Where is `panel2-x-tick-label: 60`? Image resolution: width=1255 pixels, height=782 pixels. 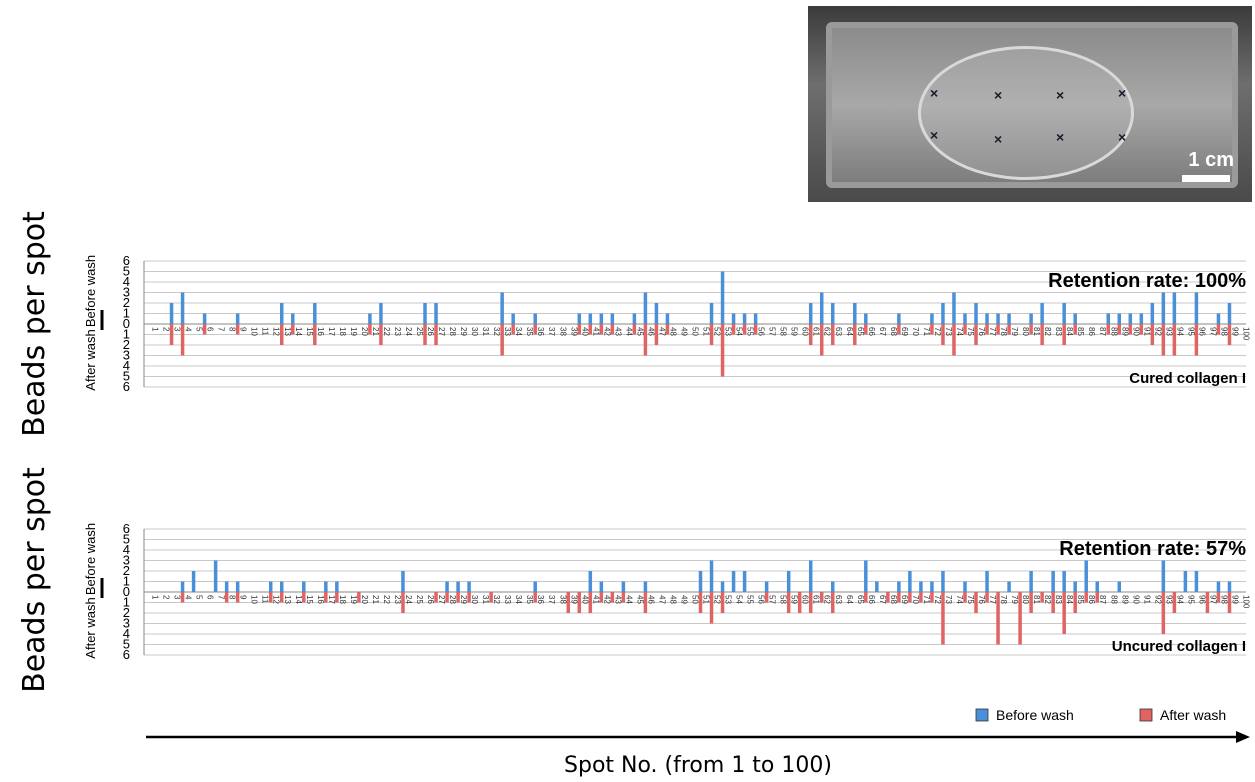 panel2-x-tick-label: 60 is located at coordinates (805, 599).